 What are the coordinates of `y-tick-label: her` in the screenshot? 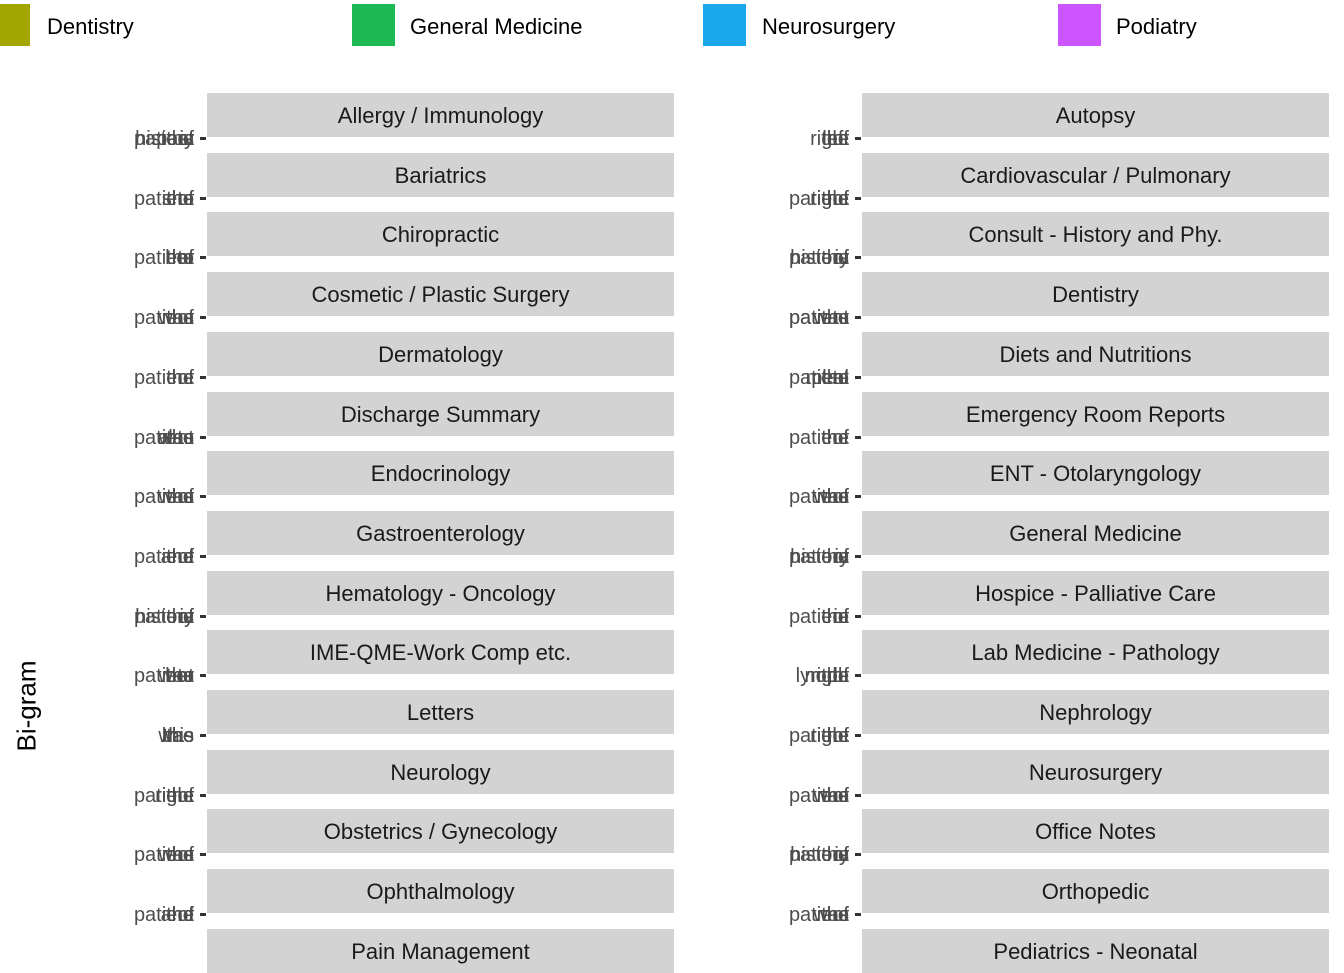 It's located at (179, 676).